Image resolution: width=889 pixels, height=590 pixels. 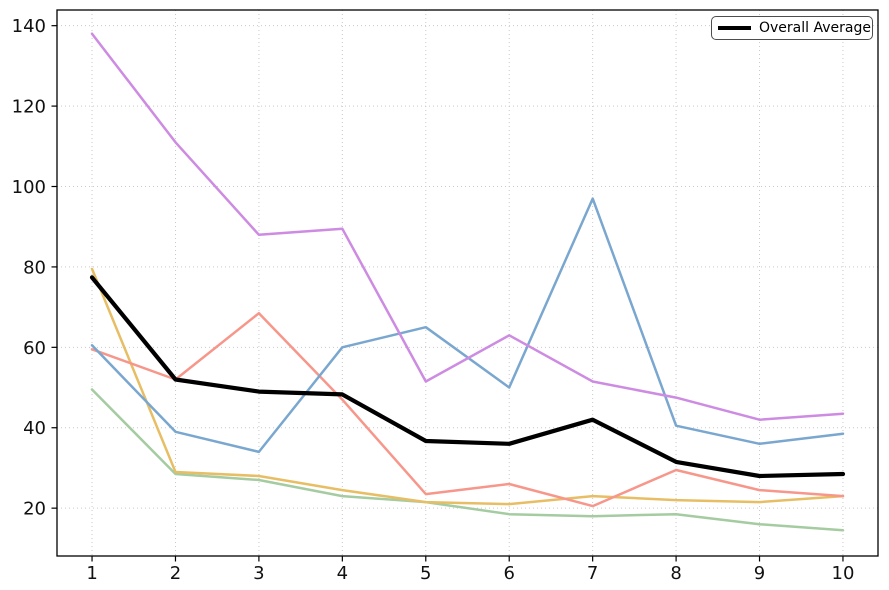 What do you see at coordinates (34, 348) in the screenshot?
I see `y-tick-label: 60` at bounding box center [34, 348].